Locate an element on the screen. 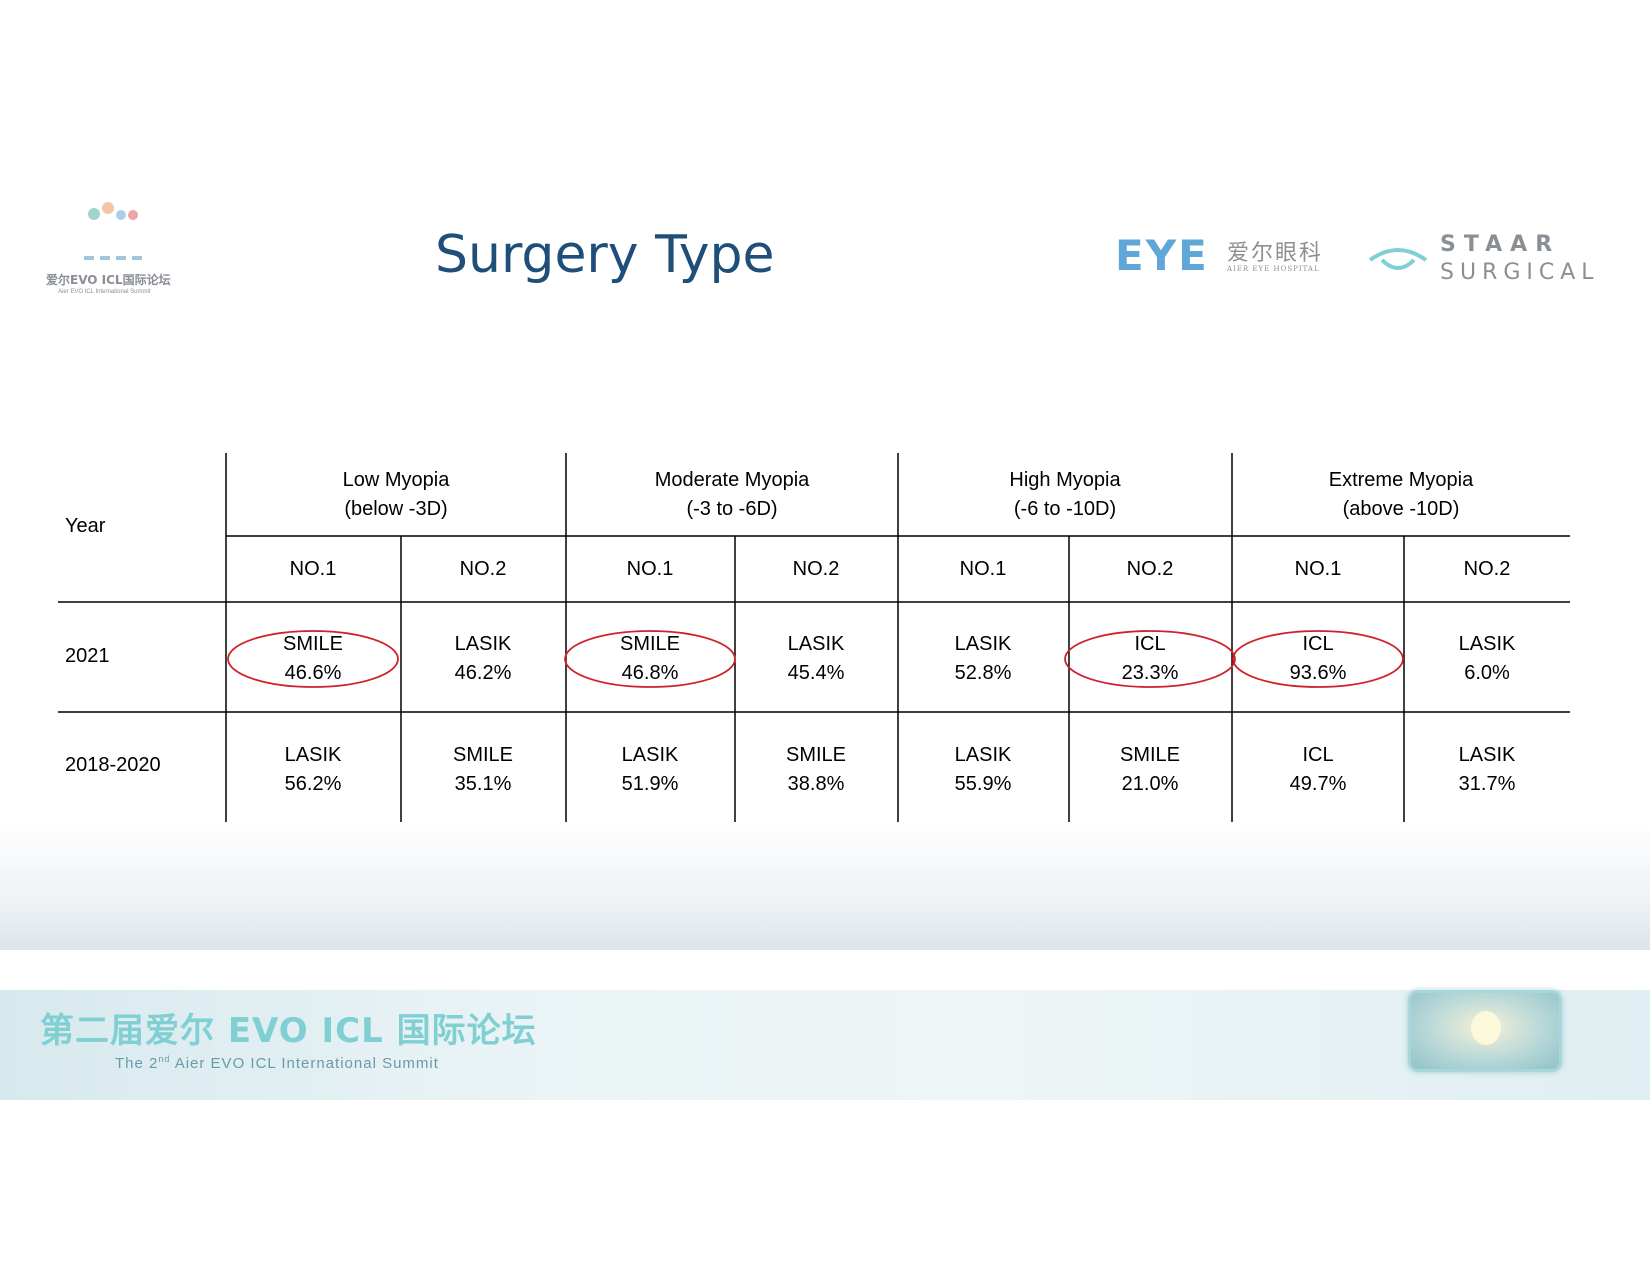  cell-percentage: 56.2% is located at coordinates (313, 784).